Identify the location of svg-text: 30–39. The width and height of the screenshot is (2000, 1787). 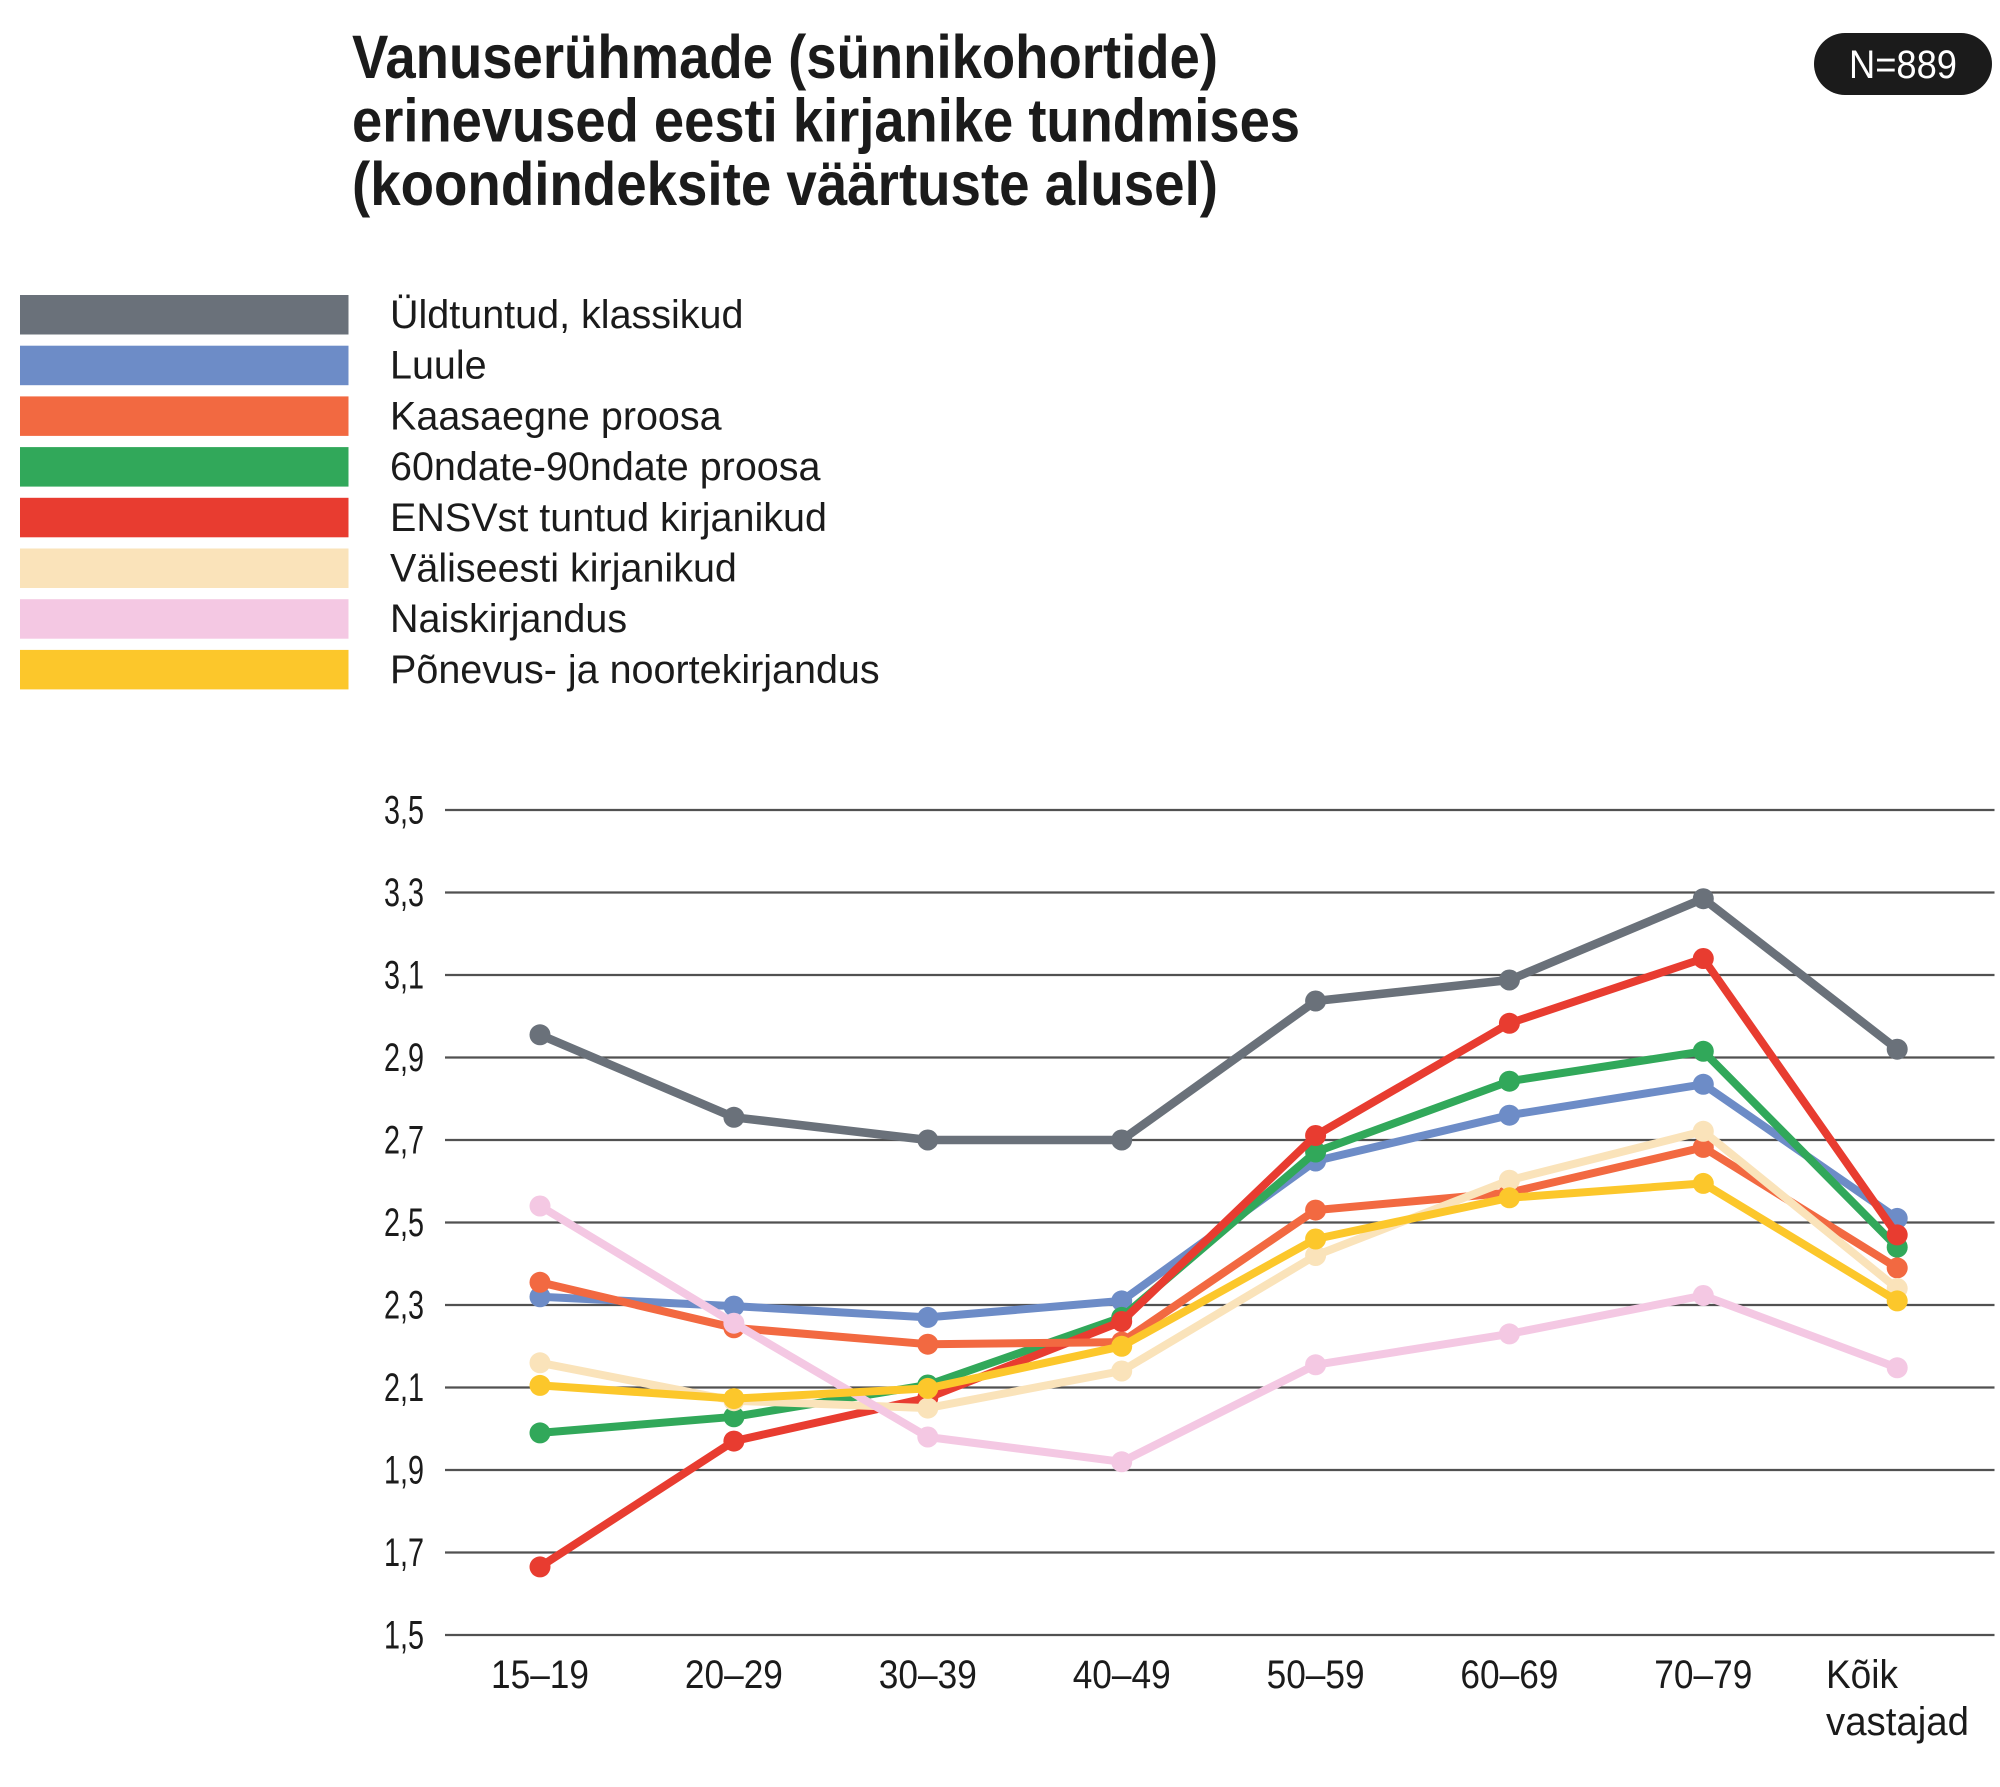
(928, 1675).